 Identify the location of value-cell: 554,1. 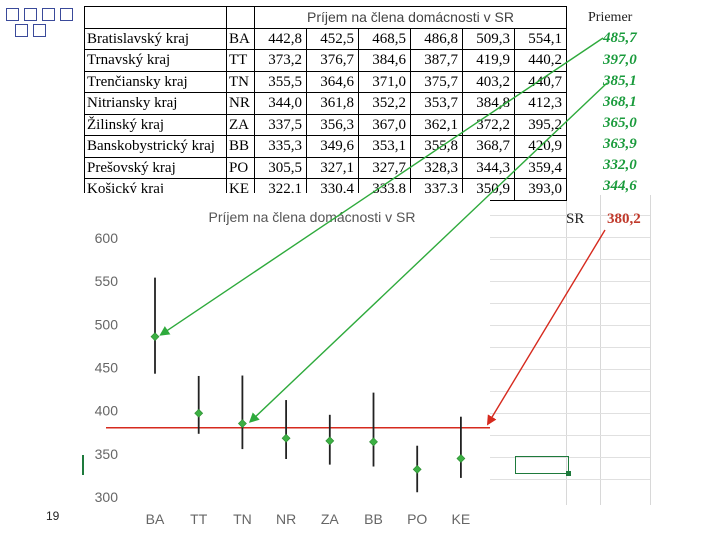
(540, 38).